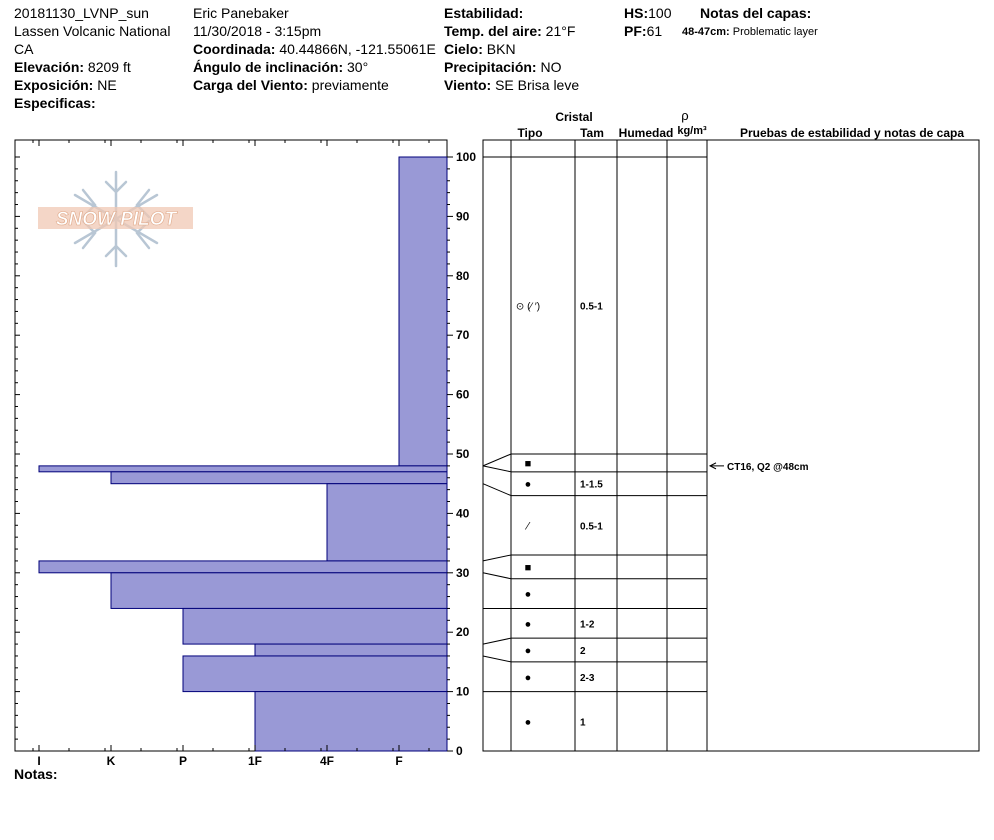 The height and width of the screenshot is (840, 994). What do you see at coordinates (527, 526) in the screenshot?
I see `crystal-type: ⁄` at bounding box center [527, 526].